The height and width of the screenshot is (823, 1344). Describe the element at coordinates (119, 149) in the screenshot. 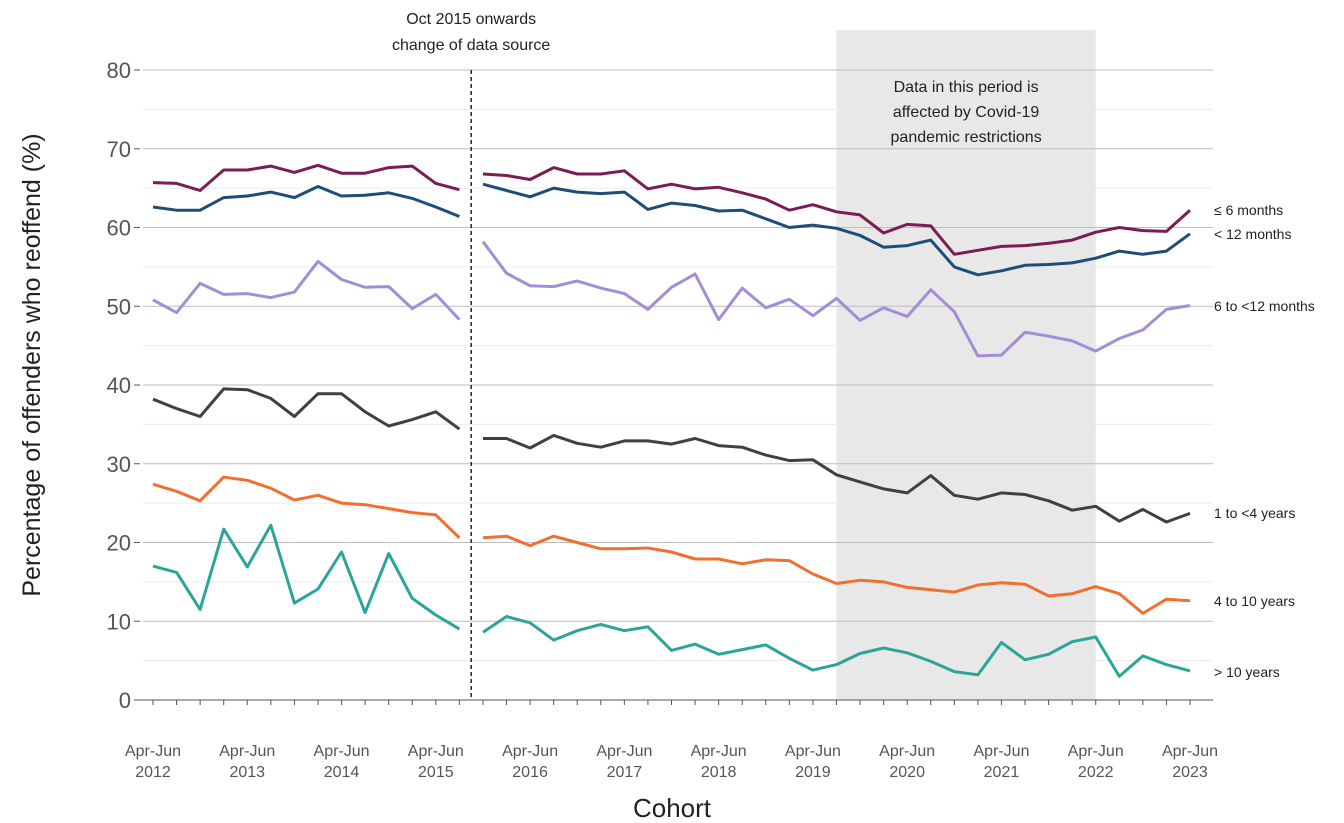

I see `y-tick-label: 70` at that location.